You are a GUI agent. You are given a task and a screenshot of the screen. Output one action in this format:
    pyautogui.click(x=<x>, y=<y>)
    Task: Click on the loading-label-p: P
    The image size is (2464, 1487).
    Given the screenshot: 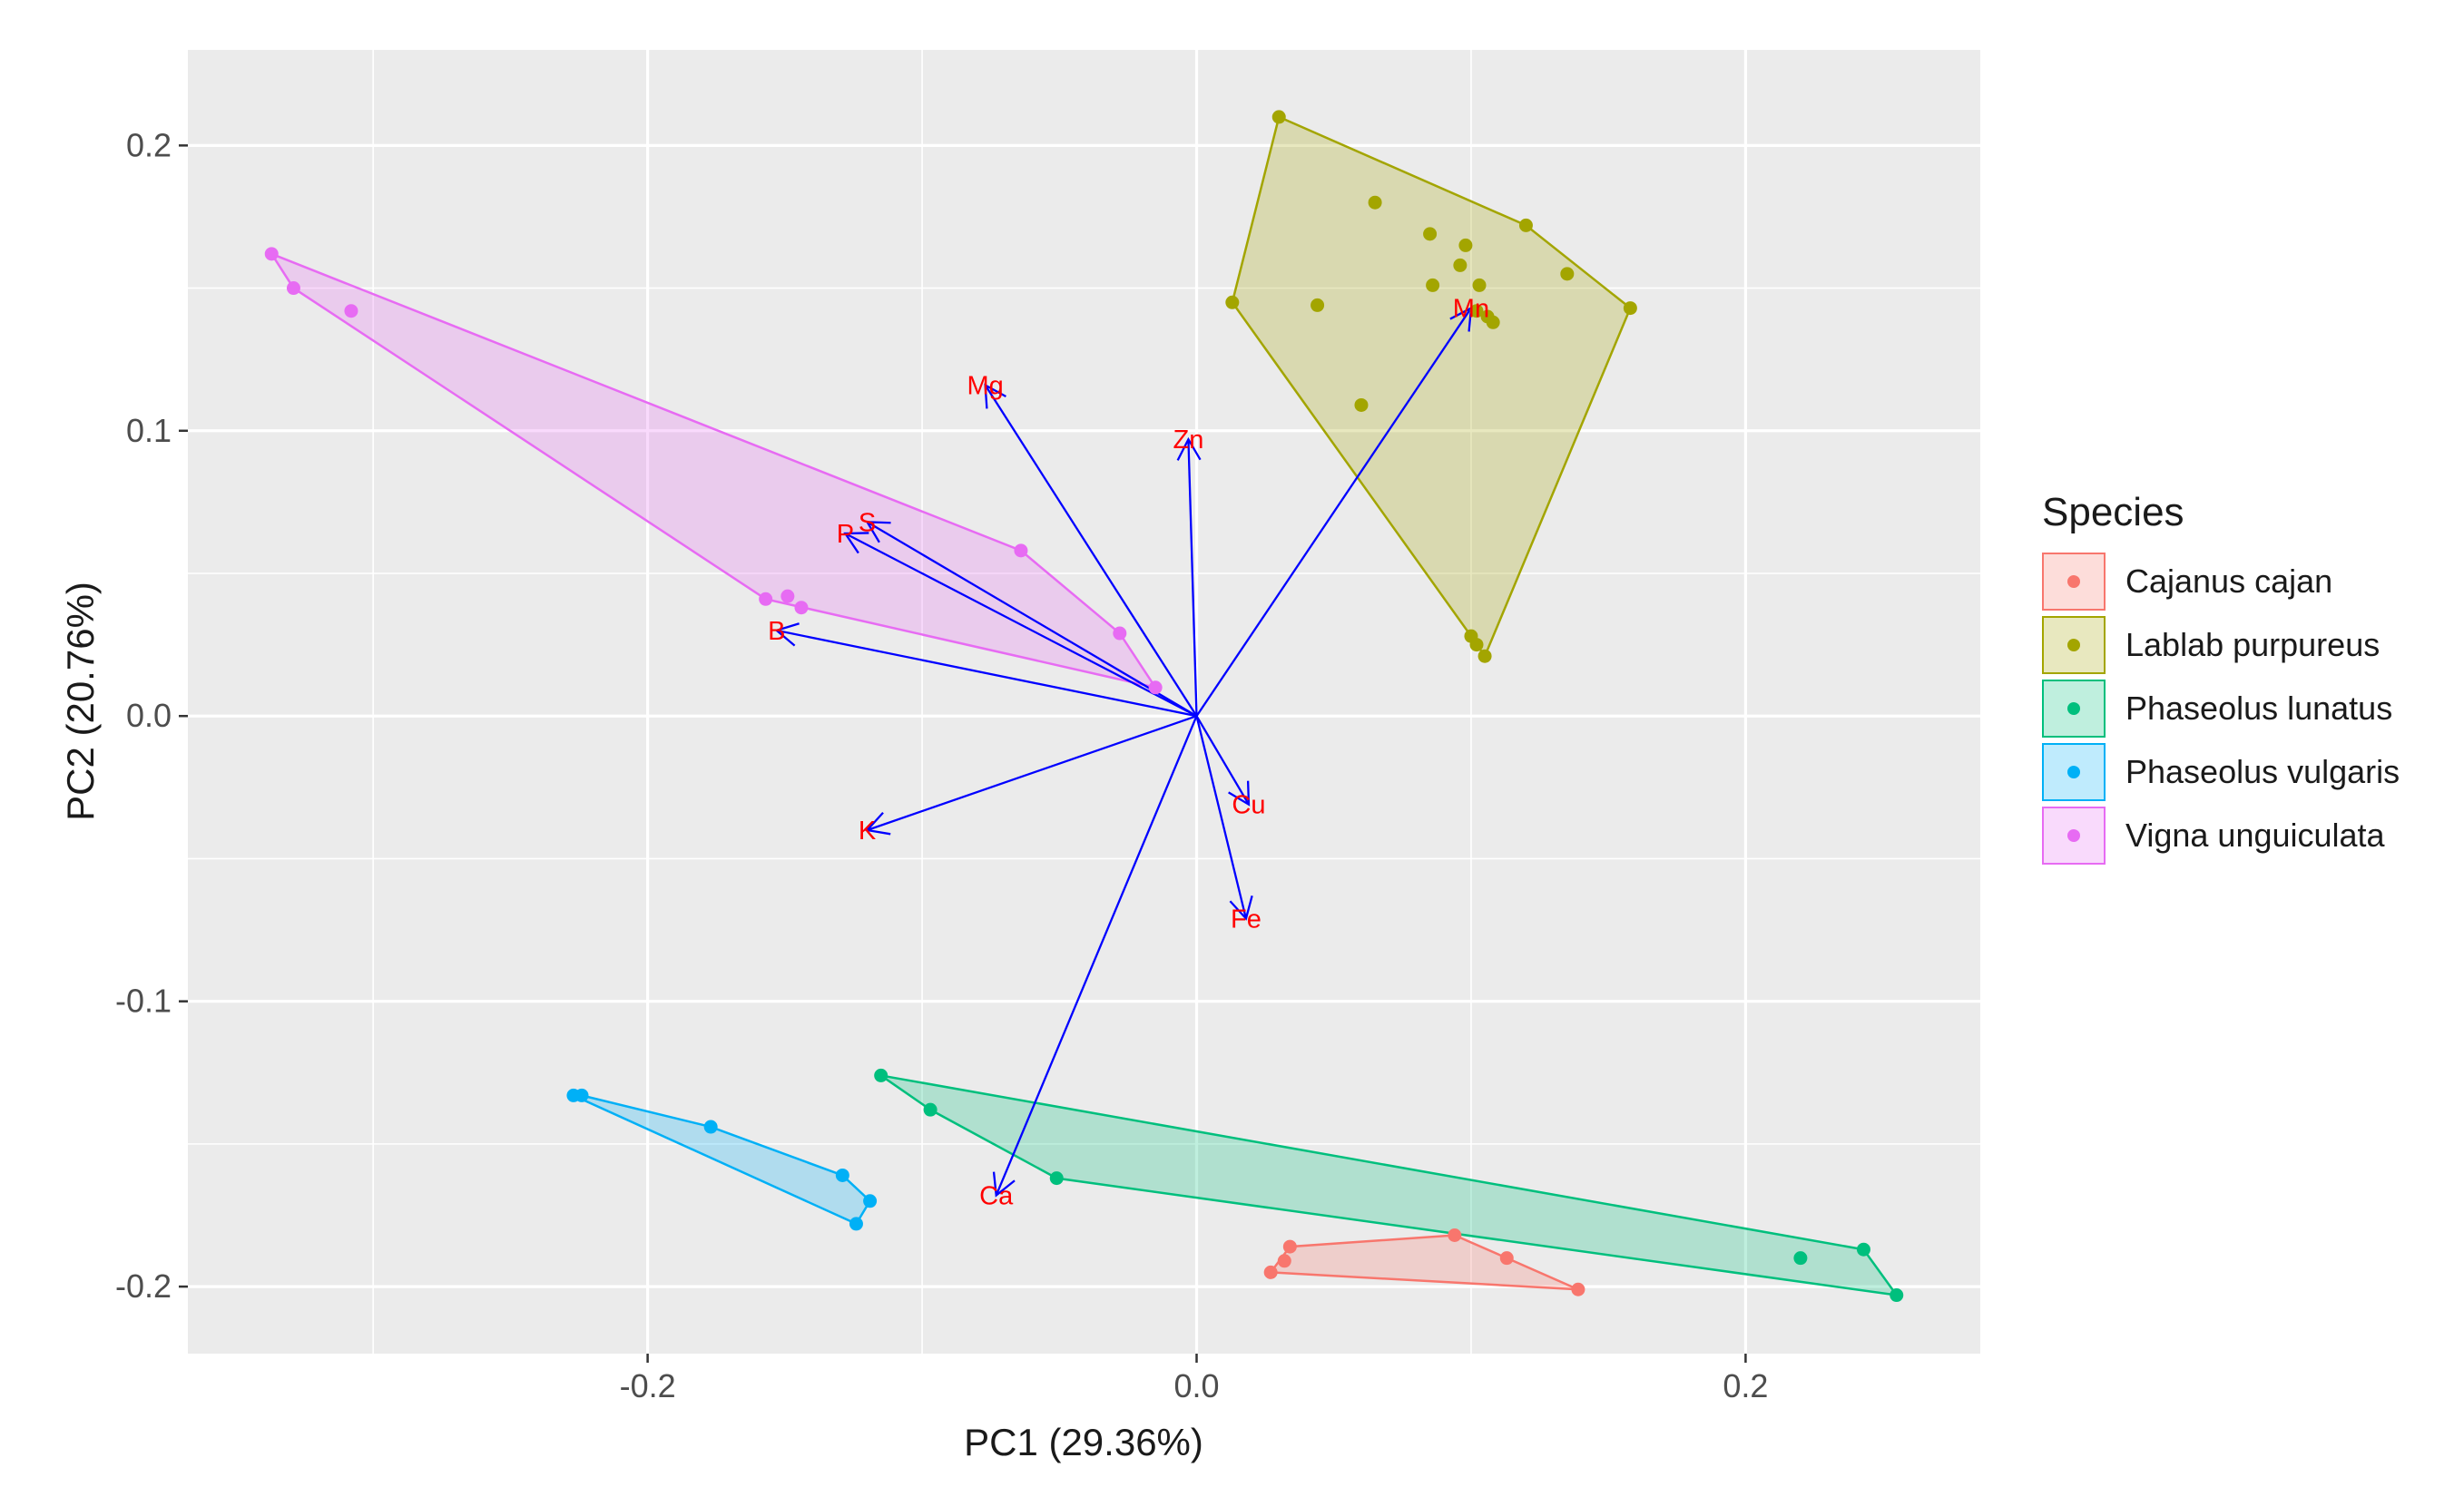 What is the action you would take?
    pyautogui.click(x=845, y=534)
    